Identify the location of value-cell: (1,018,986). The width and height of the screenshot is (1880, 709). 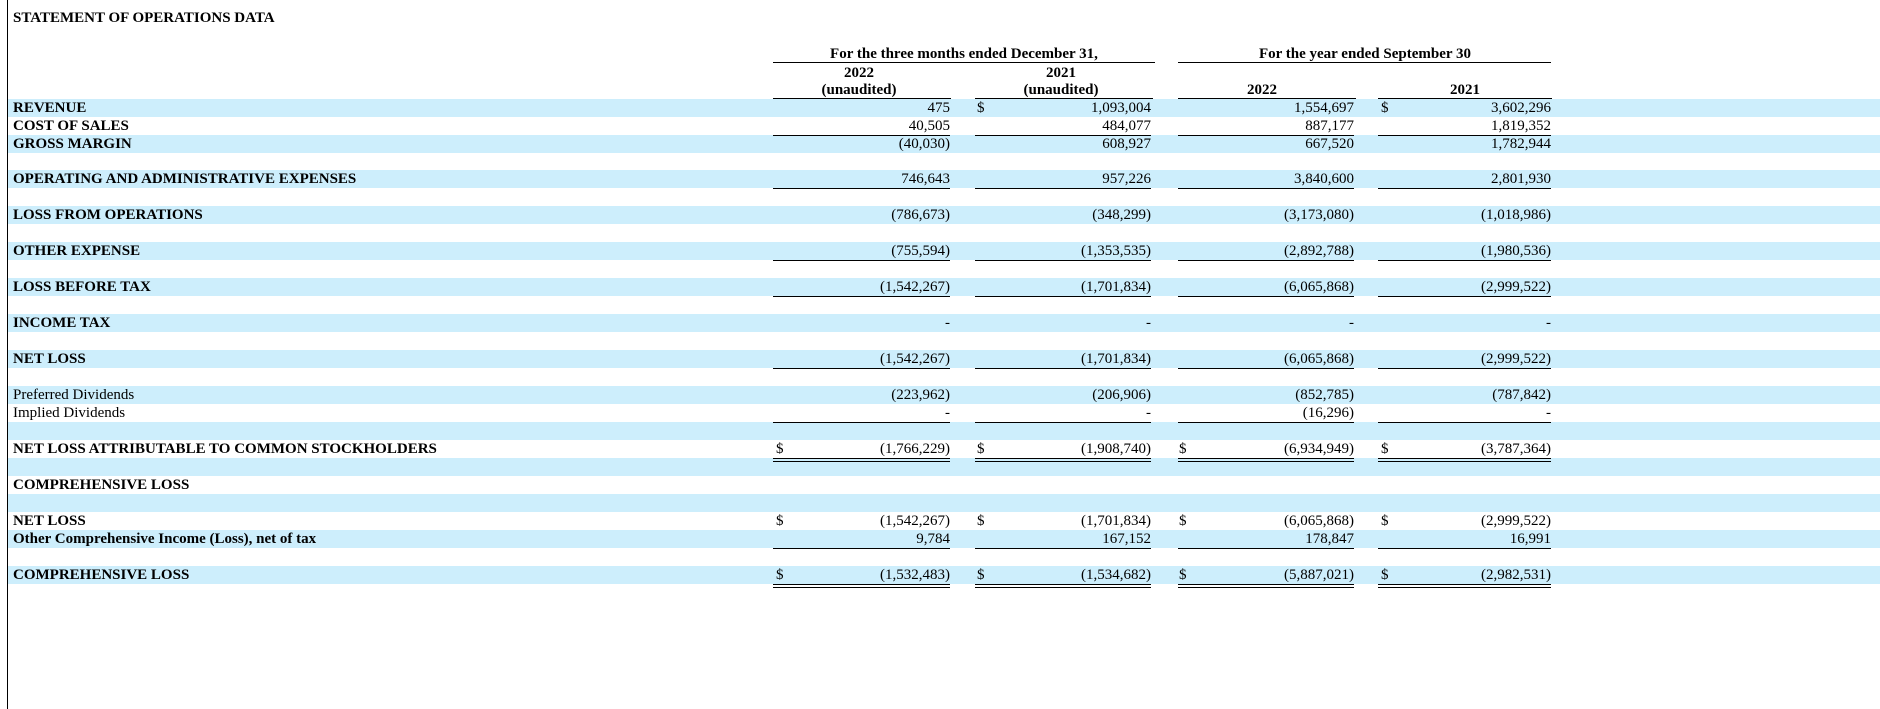
(1464, 215).